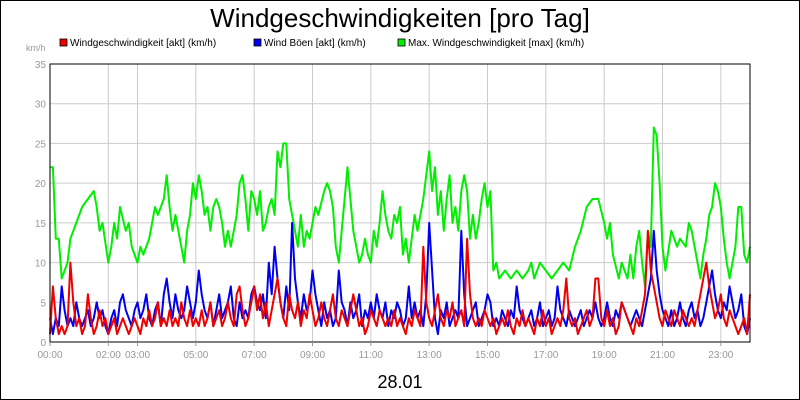 This screenshot has height=400, width=800. Describe the element at coordinates (195, 355) in the screenshot. I see `x-tick-label: 05:00` at that location.